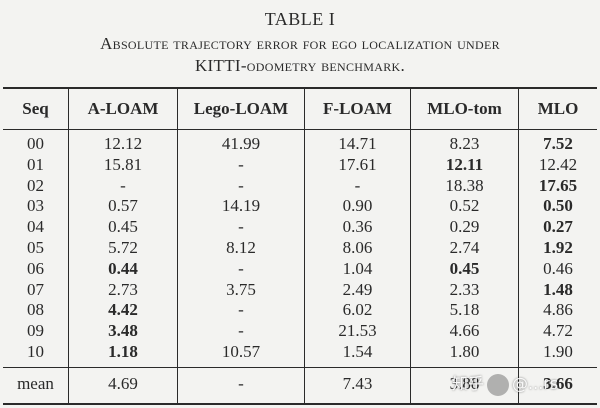 Image resolution: width=600 pixels, height=408 pixels. What do you see at coordinates (123, 331) in the screenshot?
I see `table-cell: 3.48` at bounding box center [123, 331].